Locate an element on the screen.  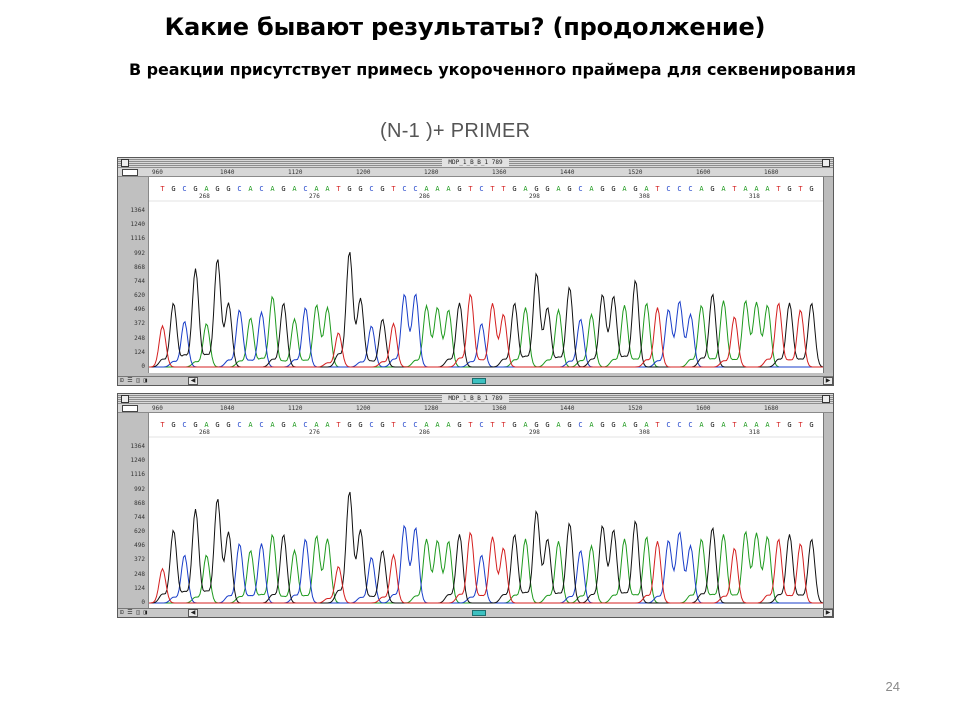
base-position-label: 286 is located at coordinates (424, 196).